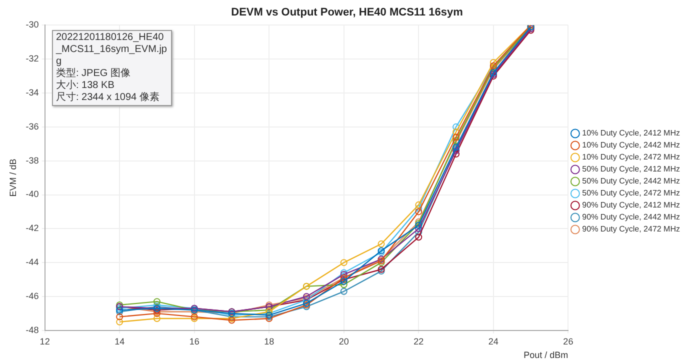 This screenshot has width=696, height=363. I want to click on x-tick-label: 20, so click(343, 341).